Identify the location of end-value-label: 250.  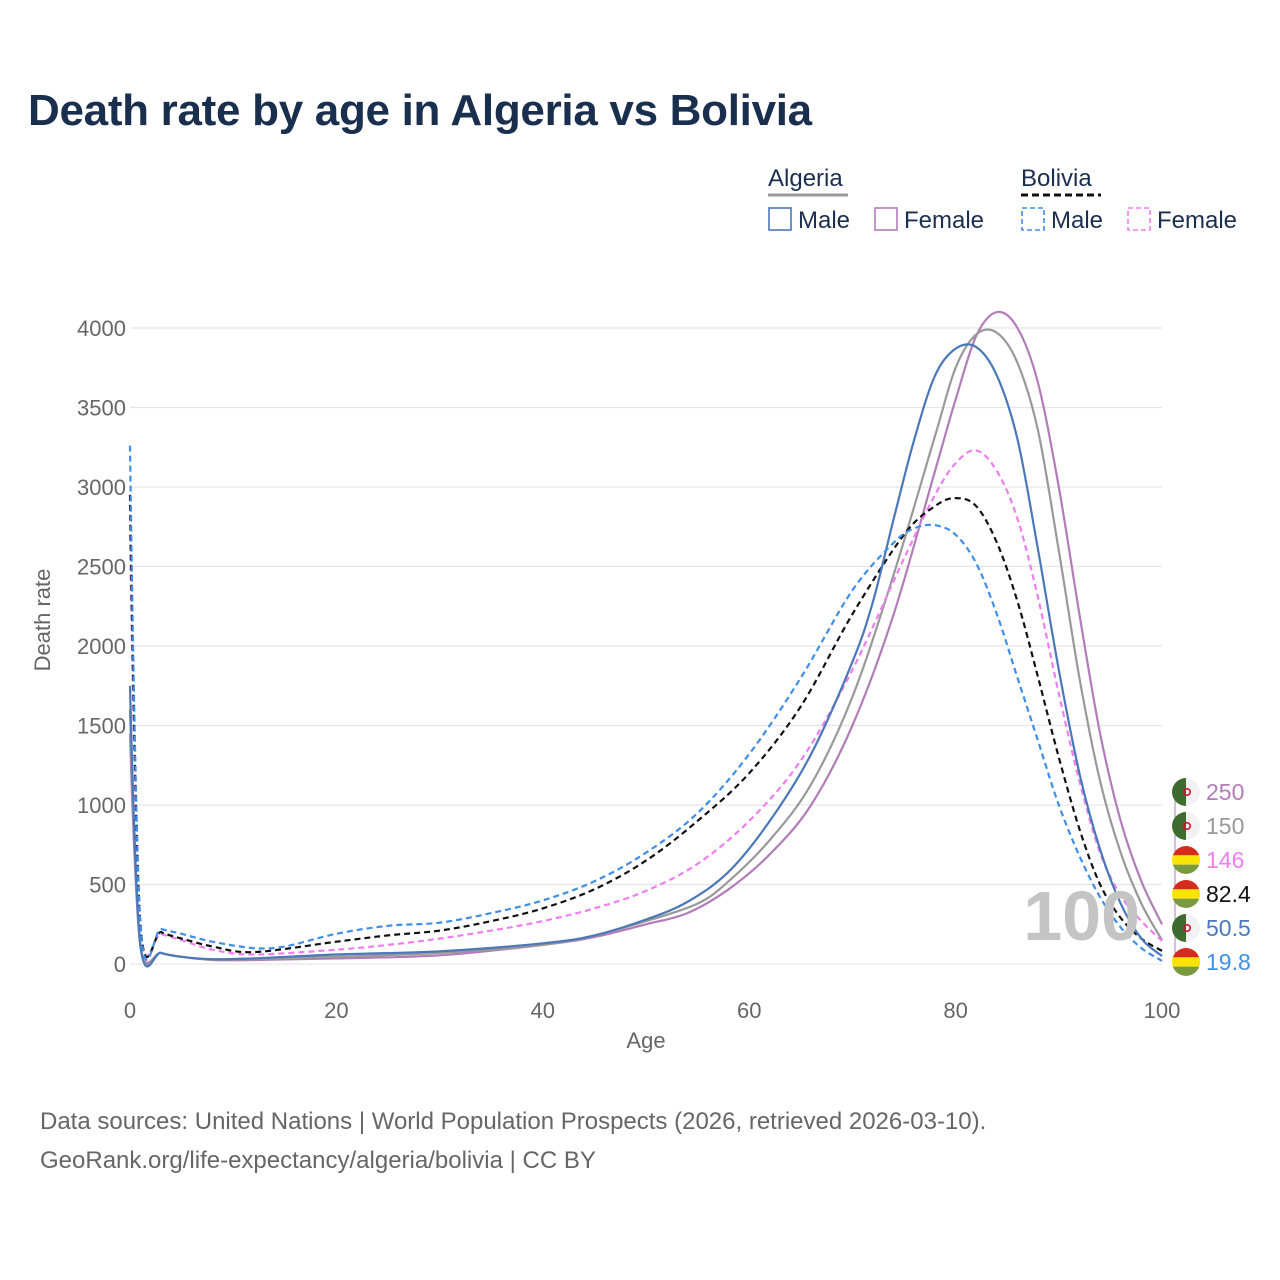
(1225, 792).